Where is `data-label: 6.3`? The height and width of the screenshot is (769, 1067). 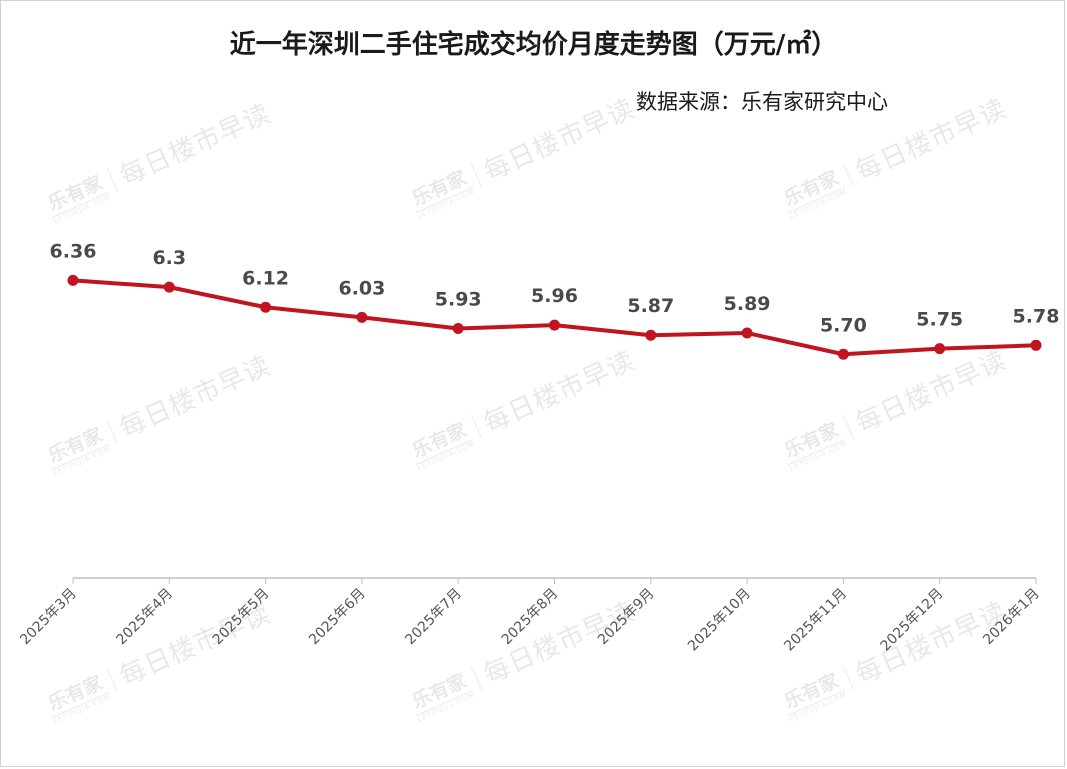
data-label: 6.3 is located at coordinates (169, 258).